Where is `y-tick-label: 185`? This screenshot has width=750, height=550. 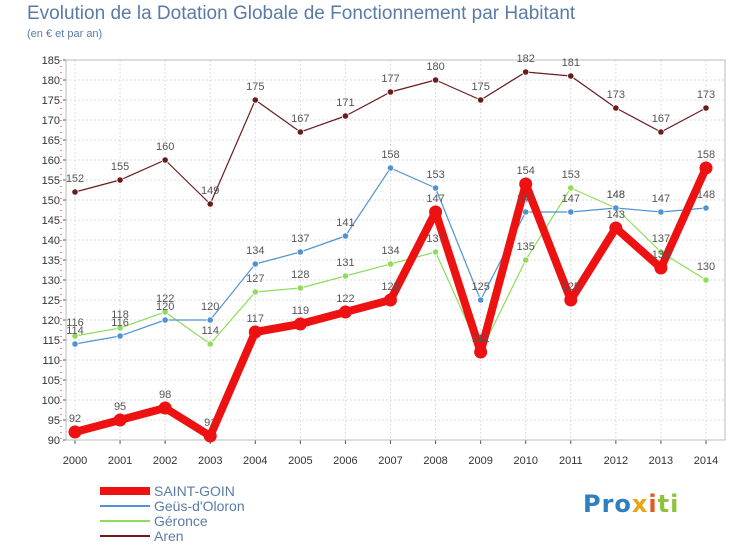
y-tick-label: 185 is located at coordinates (51, 61).